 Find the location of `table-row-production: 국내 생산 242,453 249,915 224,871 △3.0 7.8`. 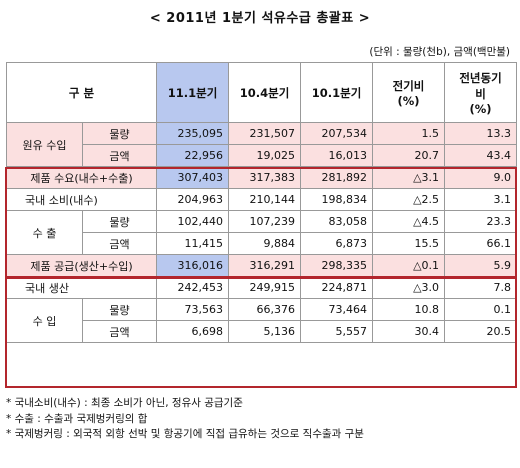

table-row-production: 국내 생산 242,453 249,915 224,871 △3.0 7.8 is located at coordinates (261, 287).